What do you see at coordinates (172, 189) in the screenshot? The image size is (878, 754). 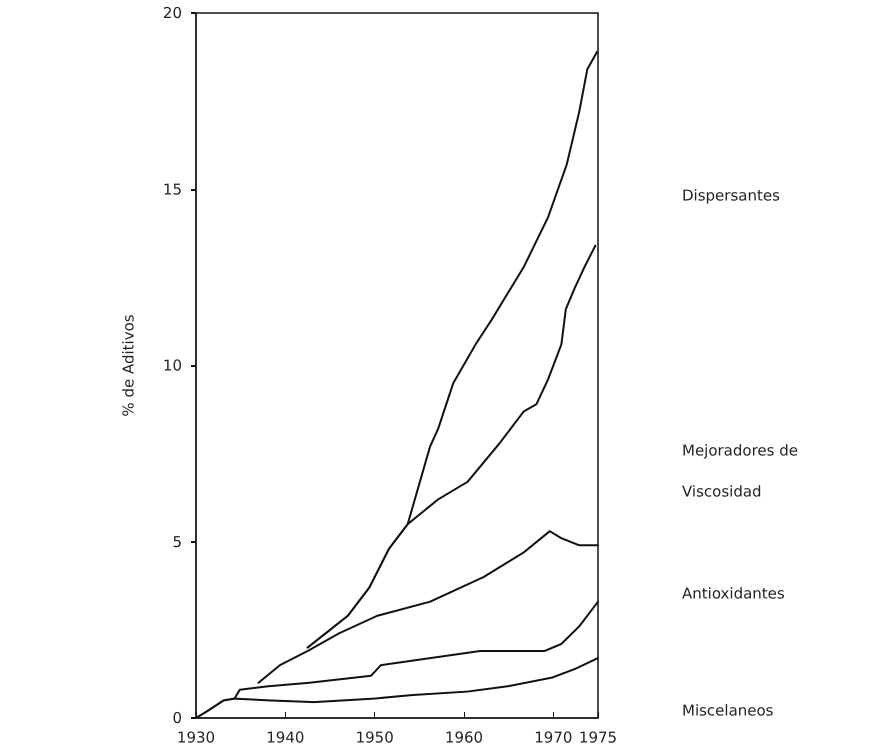 I see `y-tick-label: 15` at bounding box center [172, 189].